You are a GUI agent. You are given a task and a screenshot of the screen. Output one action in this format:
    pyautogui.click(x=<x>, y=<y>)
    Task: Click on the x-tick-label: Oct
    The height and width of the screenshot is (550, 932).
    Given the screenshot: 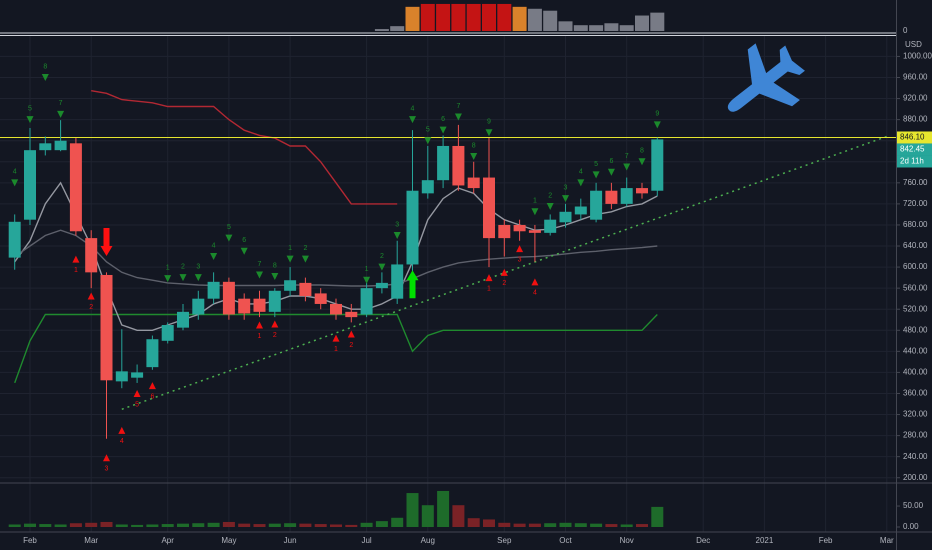 What is the action you would take?
    pyautogui.click(x=565, y=540)
    